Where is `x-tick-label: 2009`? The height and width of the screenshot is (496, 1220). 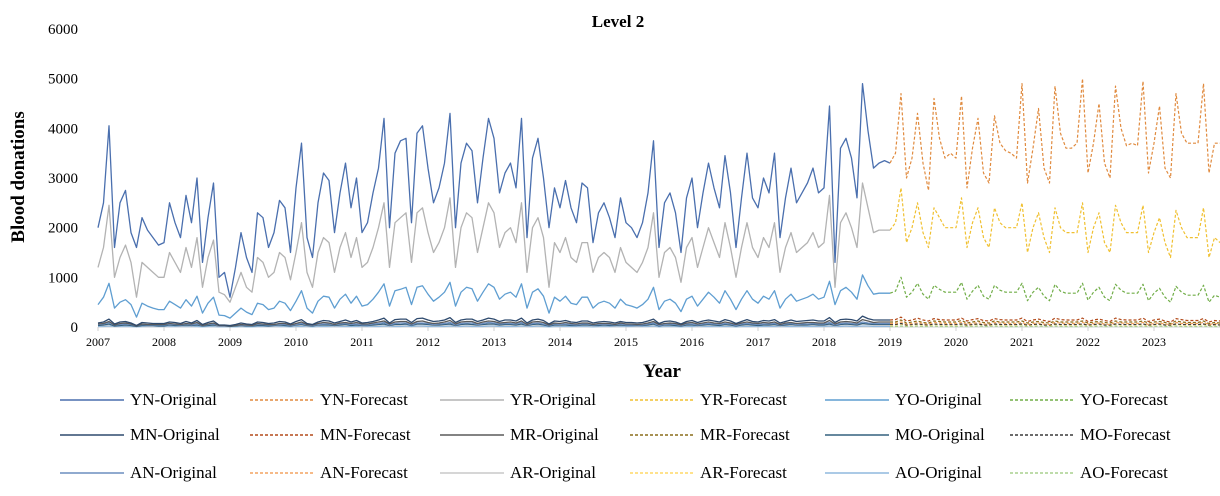 x-tick-label: 2009 is located at coordinates (230, 342).